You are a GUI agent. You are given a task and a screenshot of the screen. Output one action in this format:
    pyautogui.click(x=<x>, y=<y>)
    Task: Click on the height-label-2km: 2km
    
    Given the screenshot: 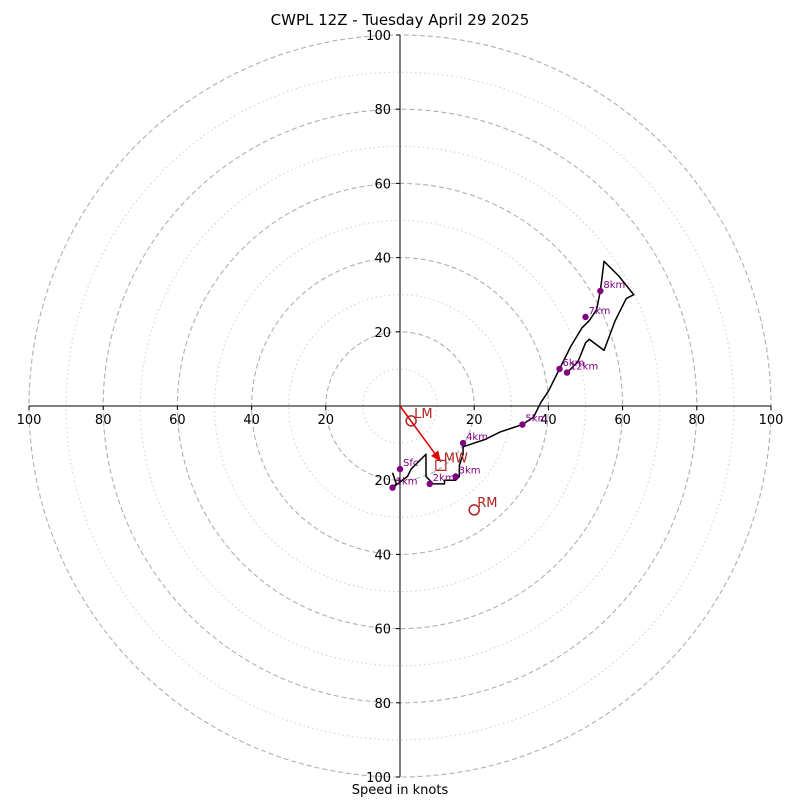 What is the action you would take?
    pyautogui.click(x=444, y=478)
    